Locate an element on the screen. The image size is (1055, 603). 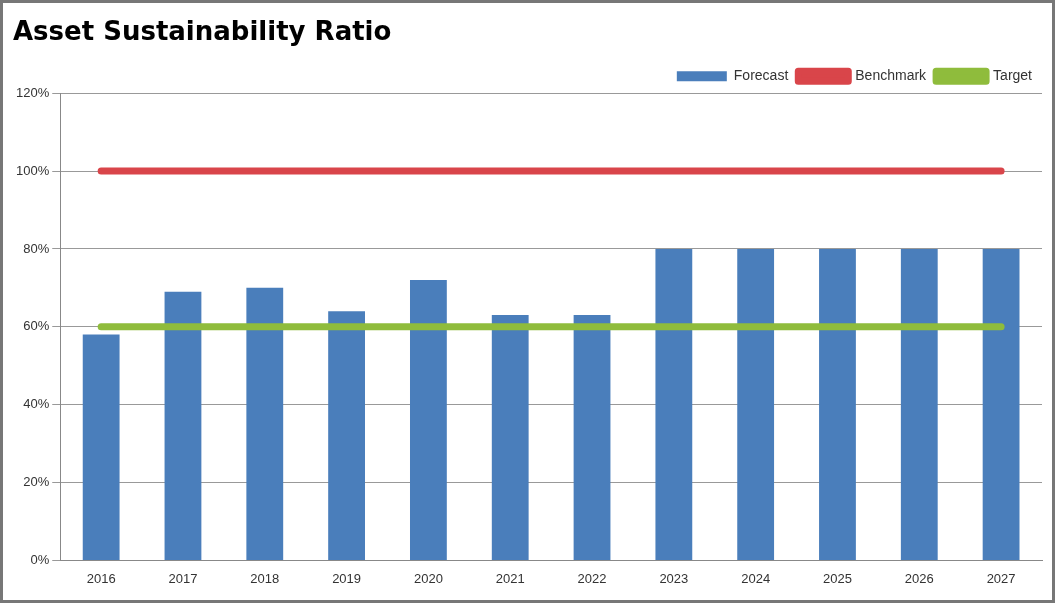
legend-label: Forecast is located at coordinates (761, 75).